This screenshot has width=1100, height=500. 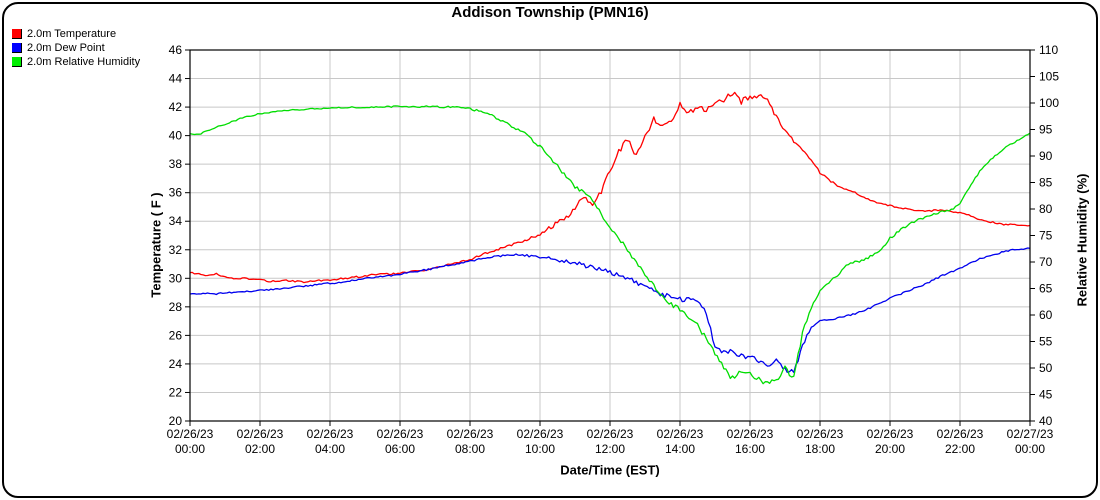 I want to click on y-left-tick-label: 46, so click(x=176, y=50).